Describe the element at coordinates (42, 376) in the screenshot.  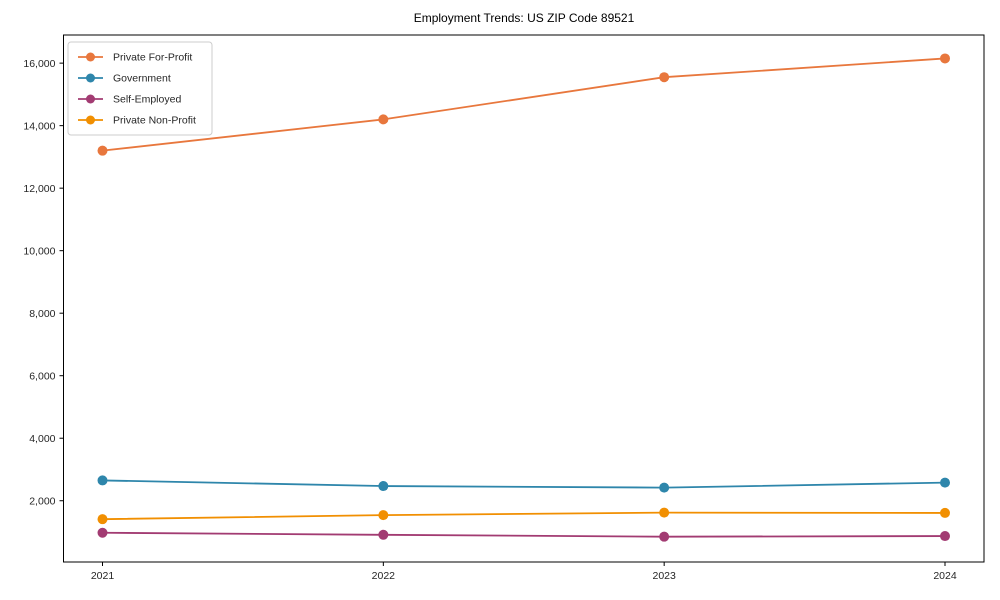
I see `y-tick-label: 6,000` at that location.